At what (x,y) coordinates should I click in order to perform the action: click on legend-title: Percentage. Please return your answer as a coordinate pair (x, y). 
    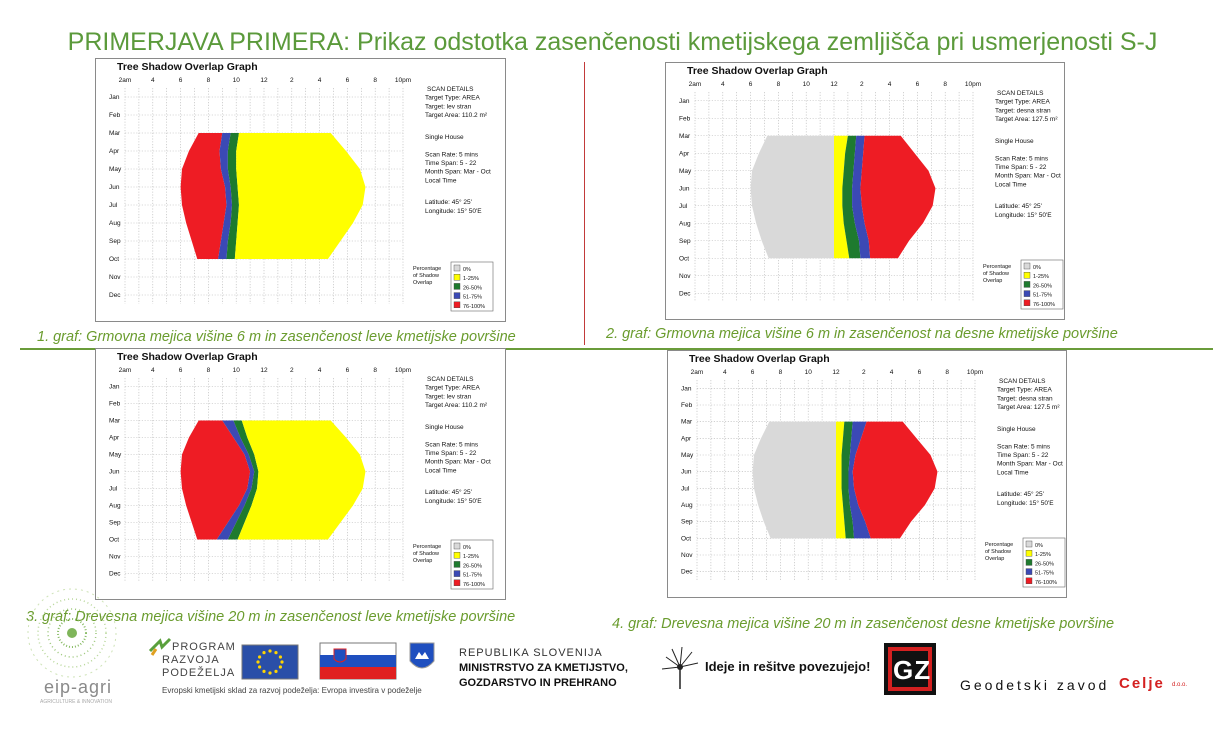
    Looking at the image, I should click on (427, 269).